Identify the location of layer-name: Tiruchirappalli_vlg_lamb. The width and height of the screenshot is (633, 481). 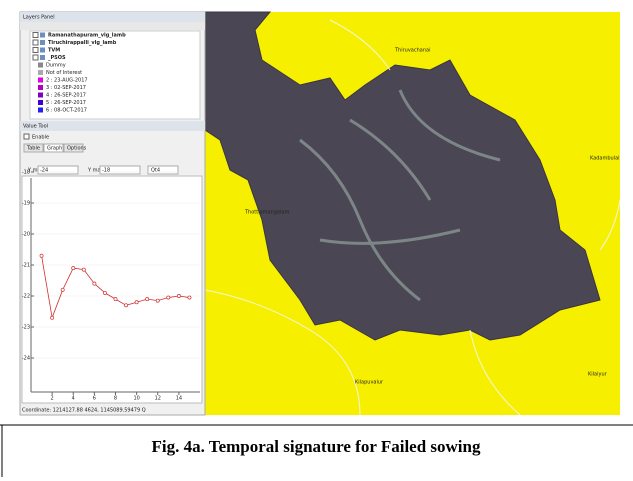
(82, 43).